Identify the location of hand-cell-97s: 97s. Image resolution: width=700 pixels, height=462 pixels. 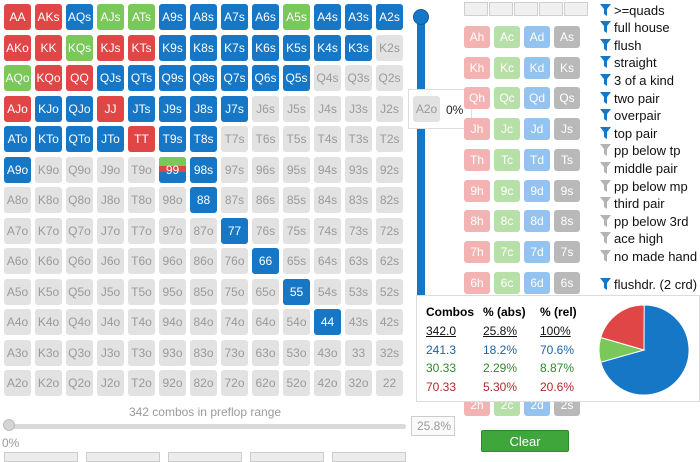
(234, 169).